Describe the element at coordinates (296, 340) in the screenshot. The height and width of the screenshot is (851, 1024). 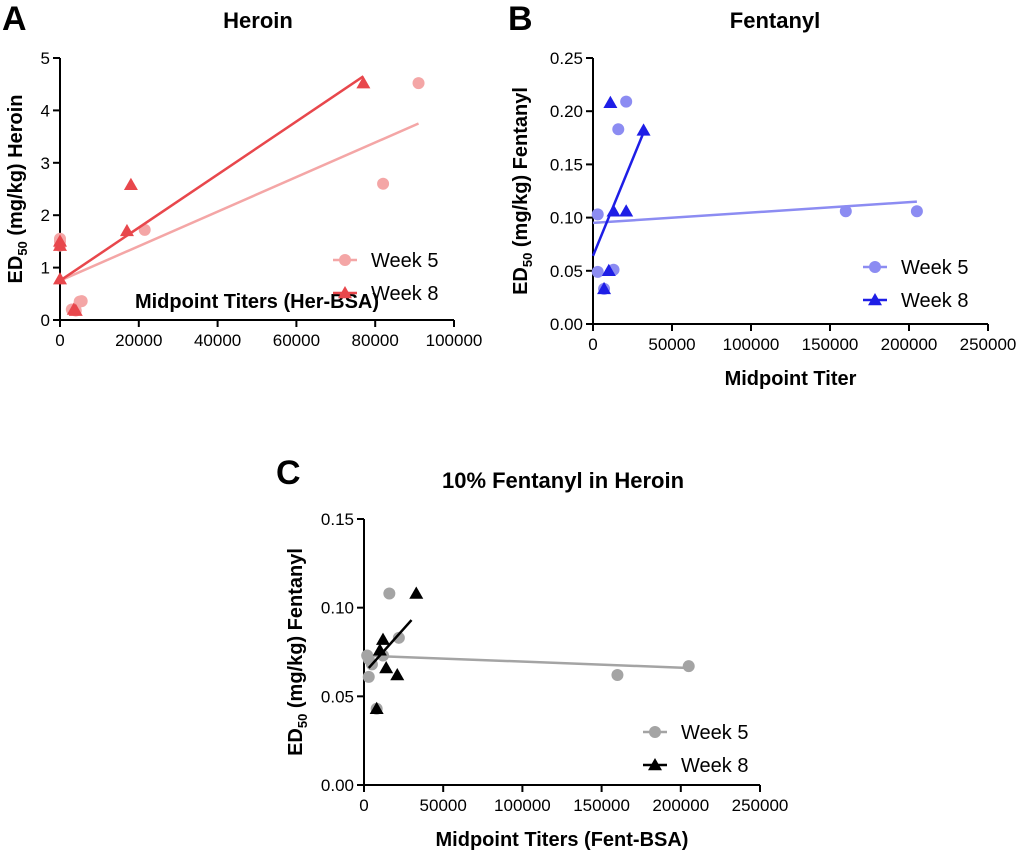
I see `x-tick-label: 60000` at that location.